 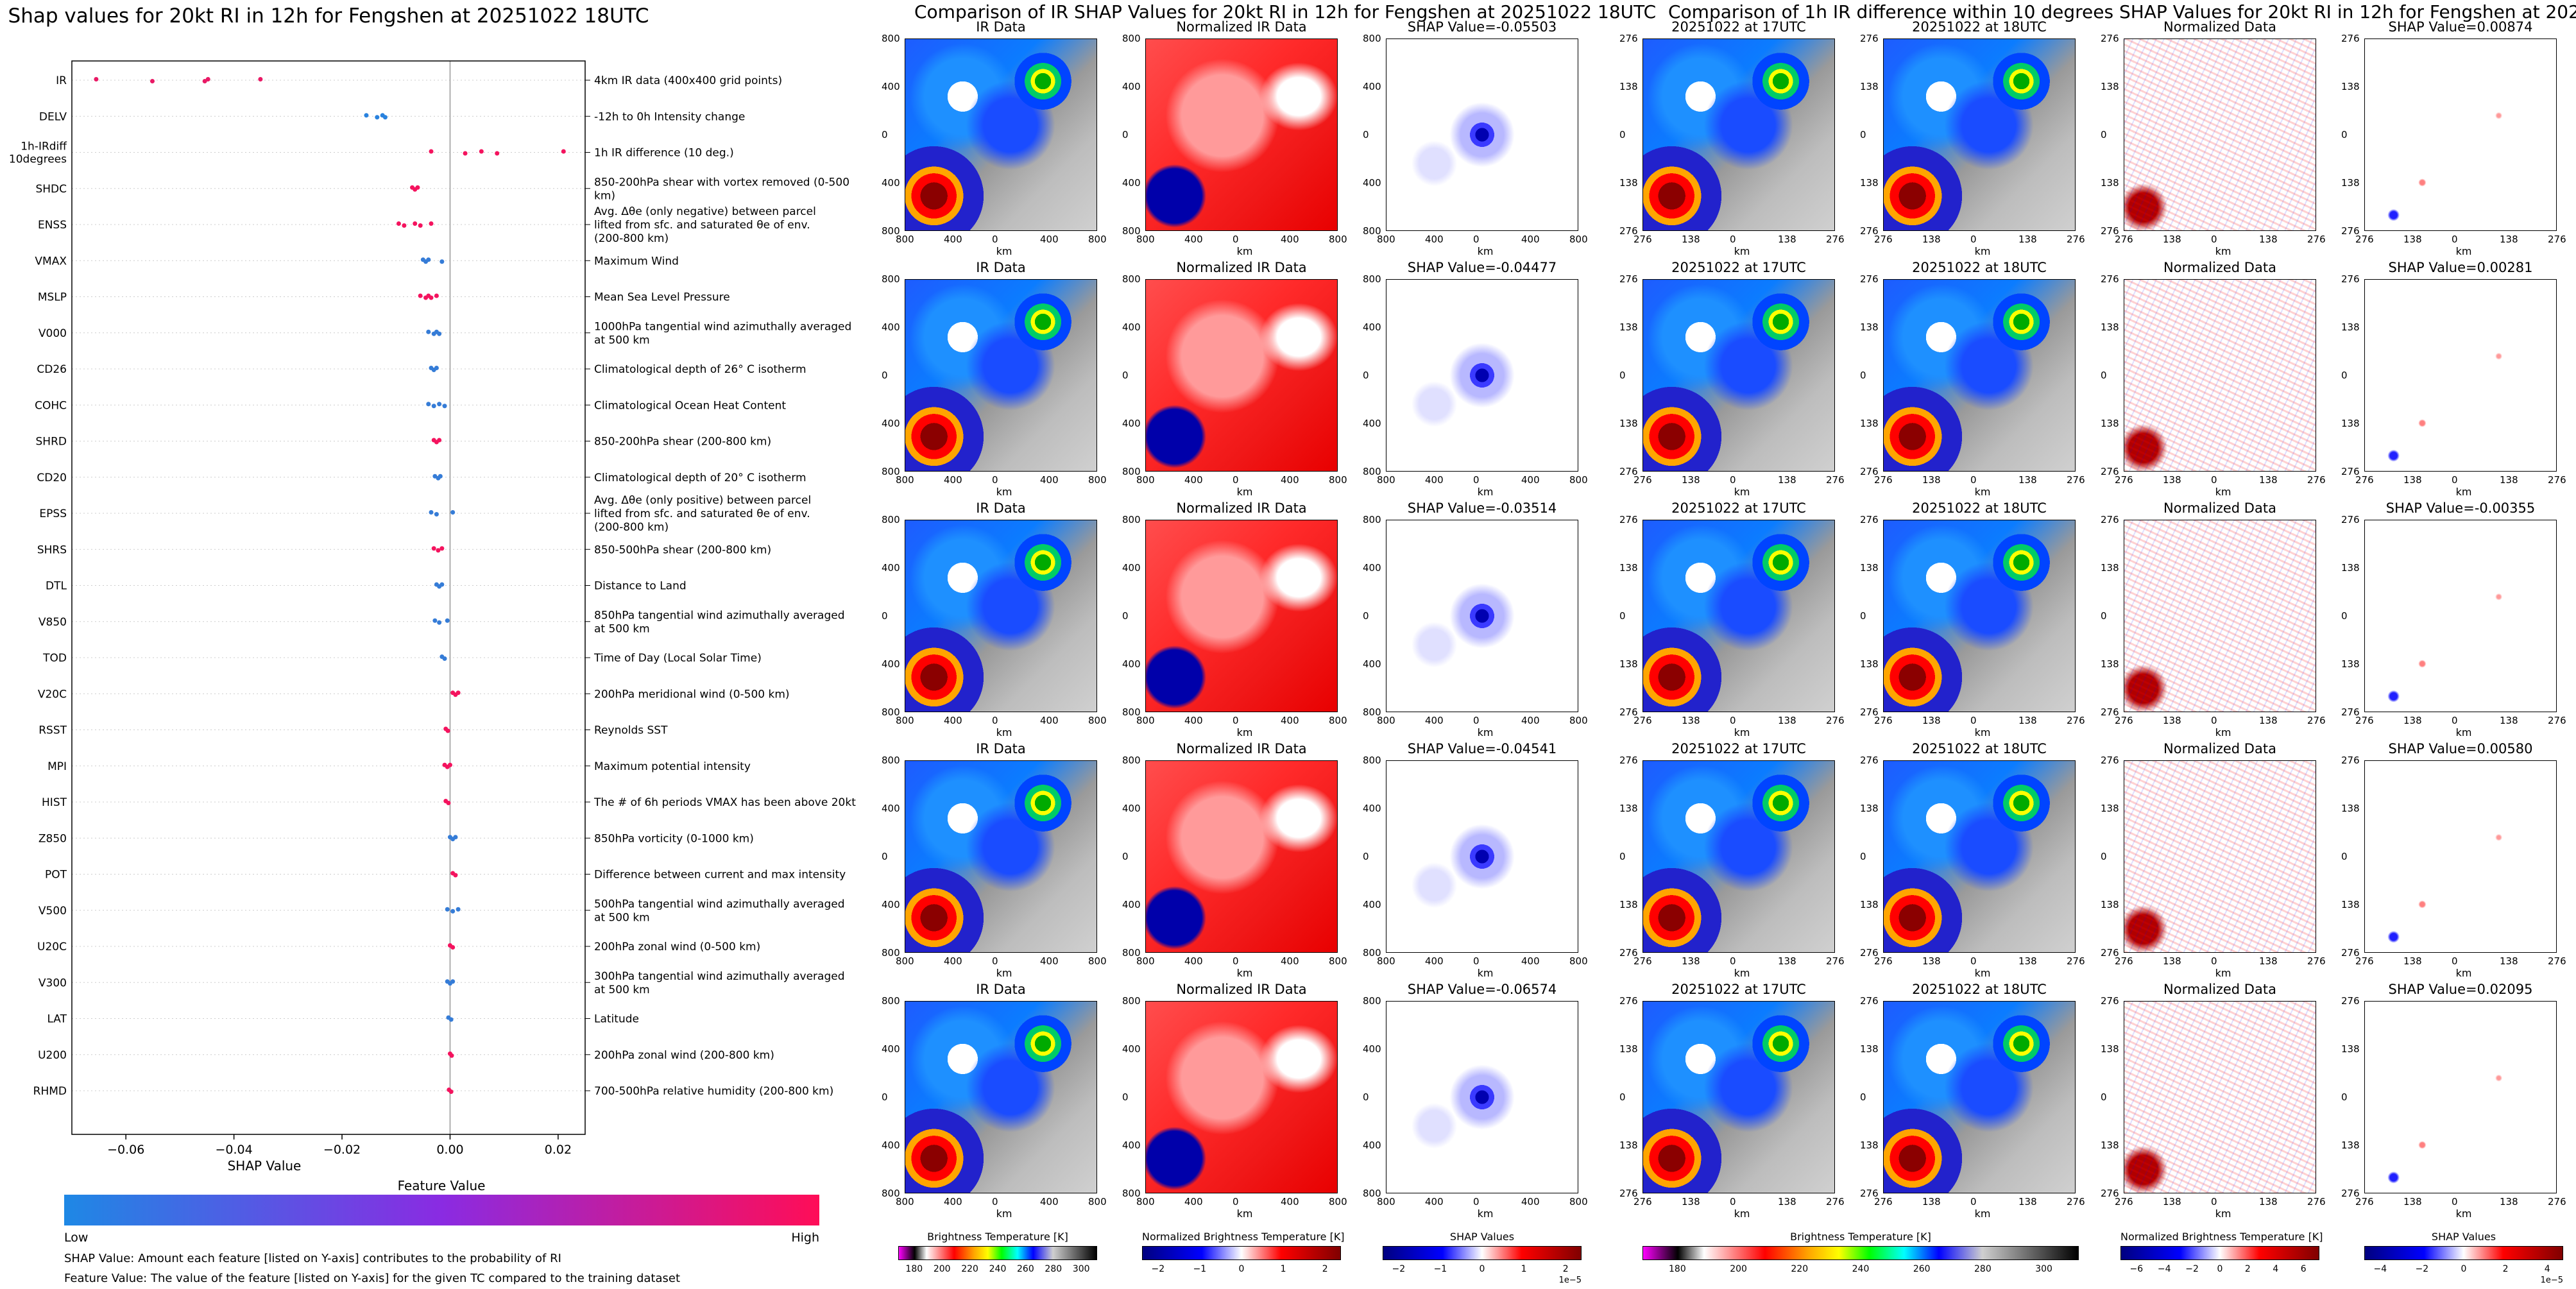 What do you see at coordinates (2220, 1097) in the screenshot?
I see `normalized-diff-image` at bounding box center [2220, 1097].